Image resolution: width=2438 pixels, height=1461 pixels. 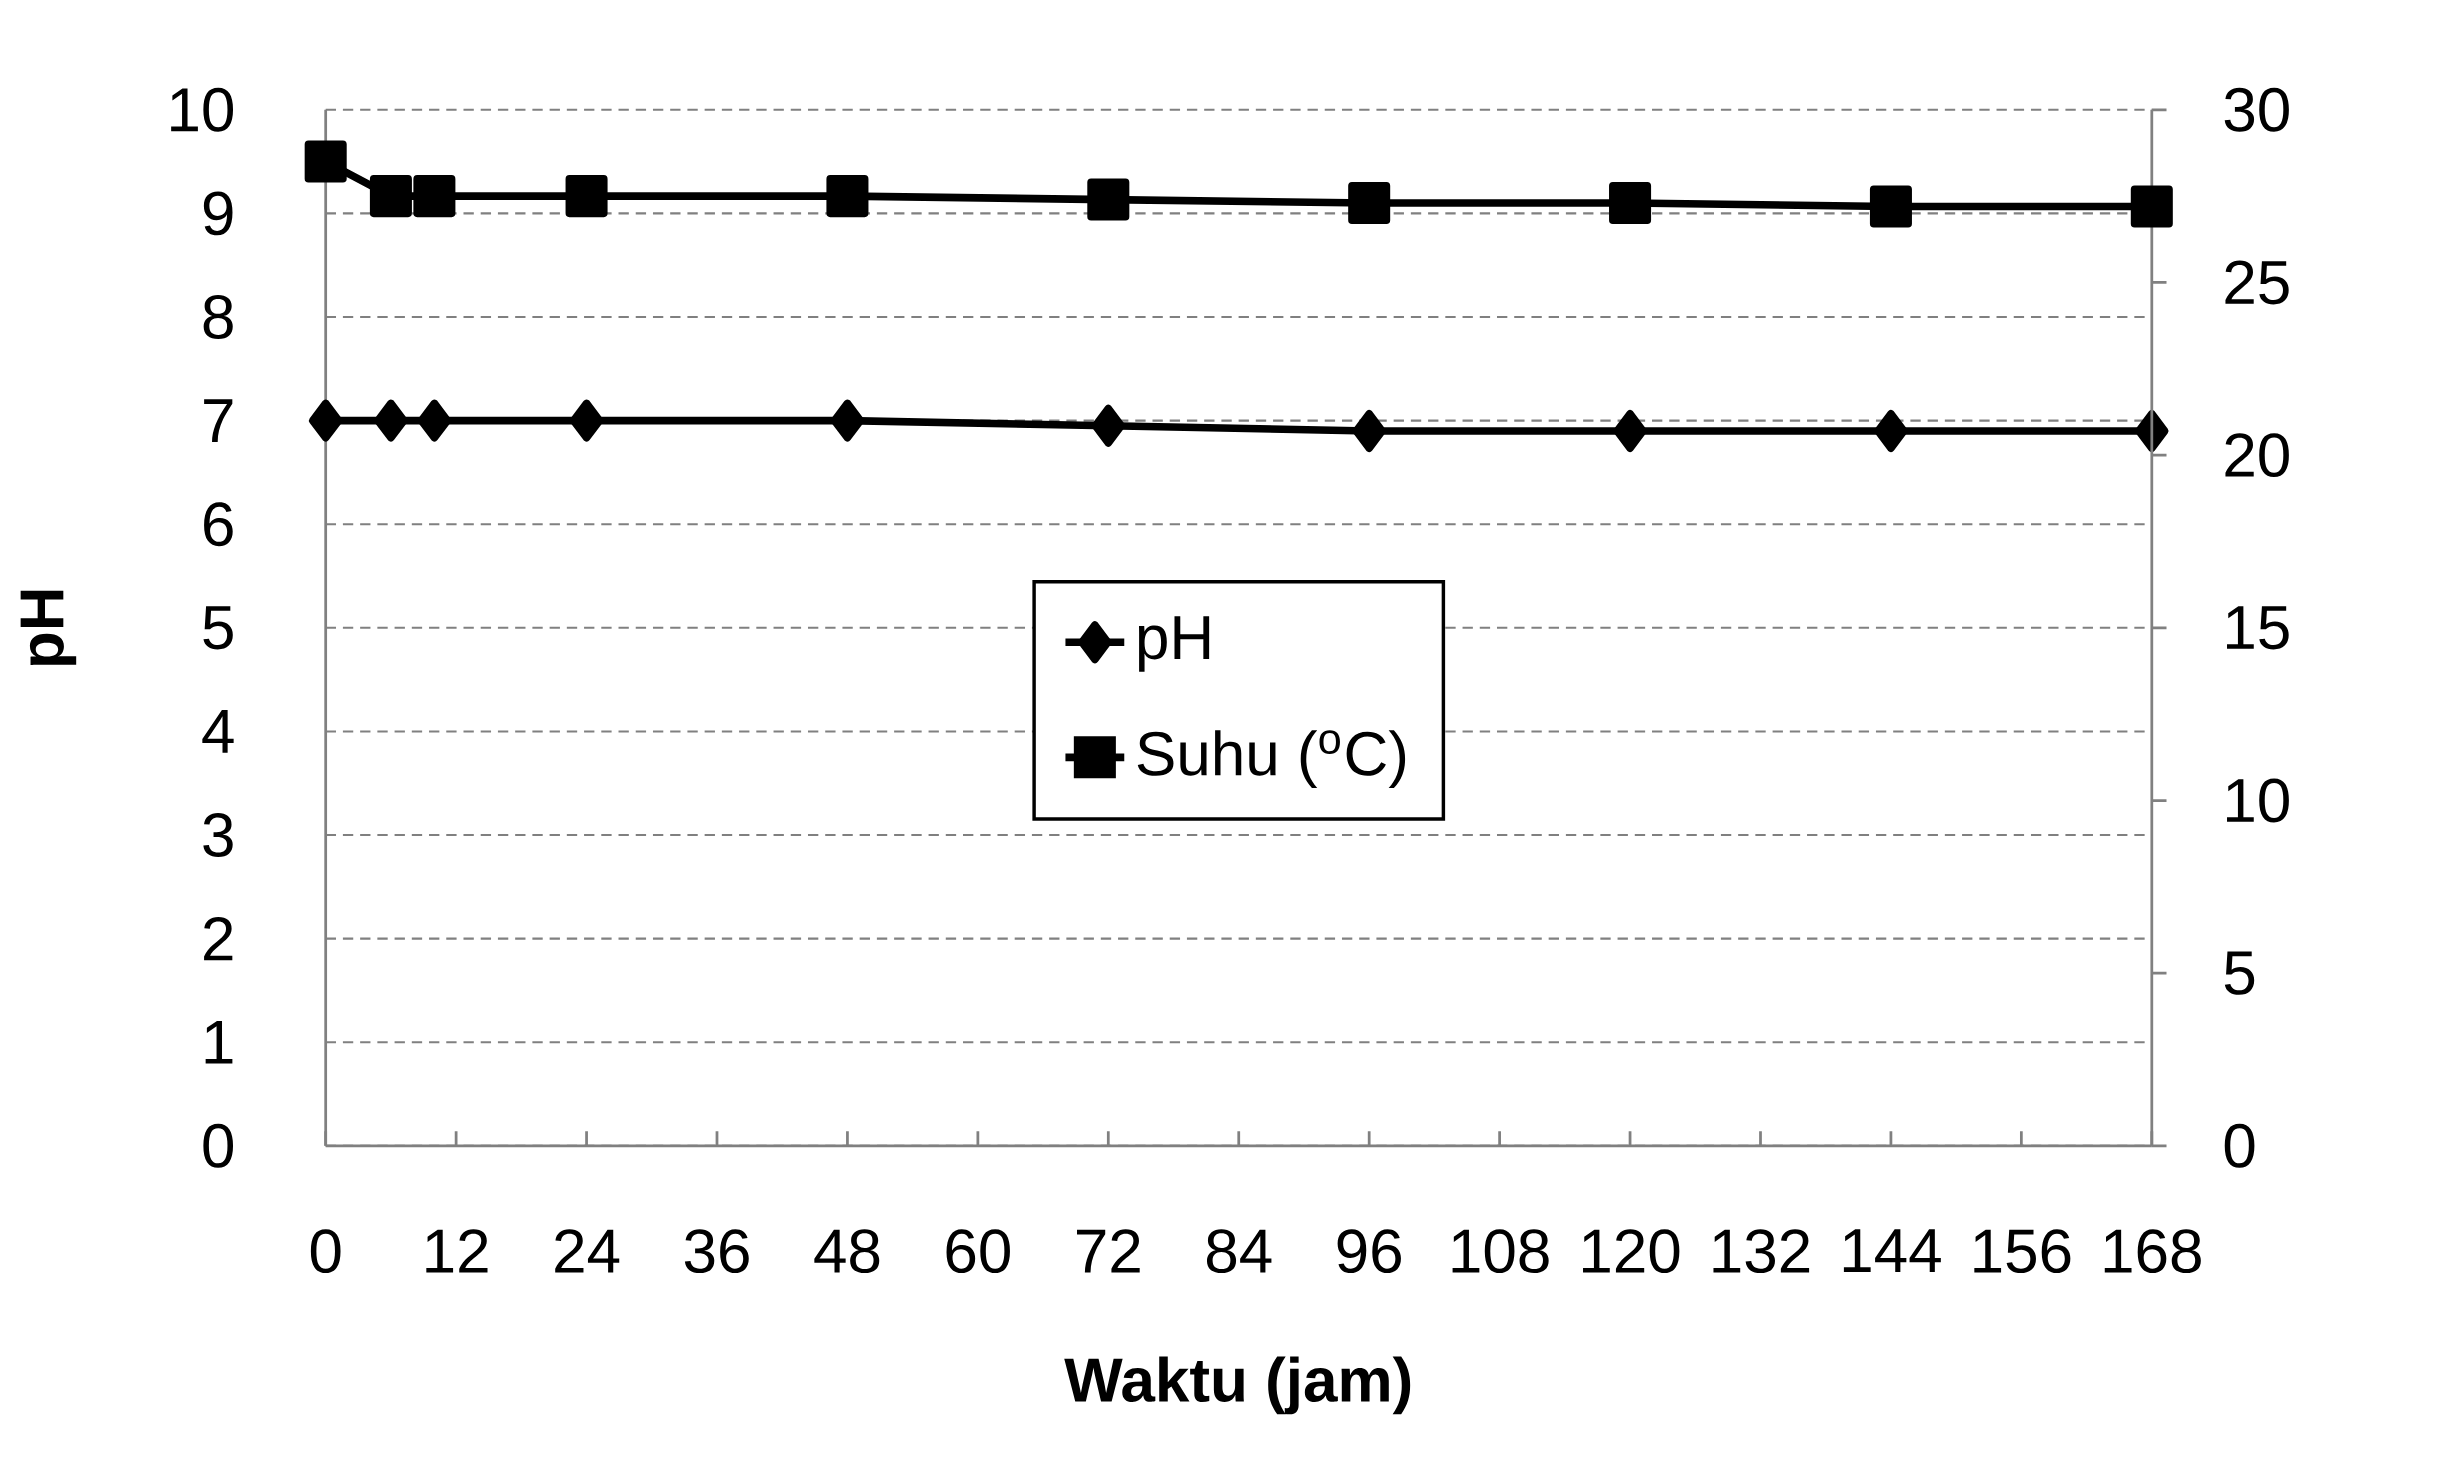 What do you see at coordinates (218, 731) in the screenshot?
I see `y-tick-label: 4` at bounding box center [218, 731].